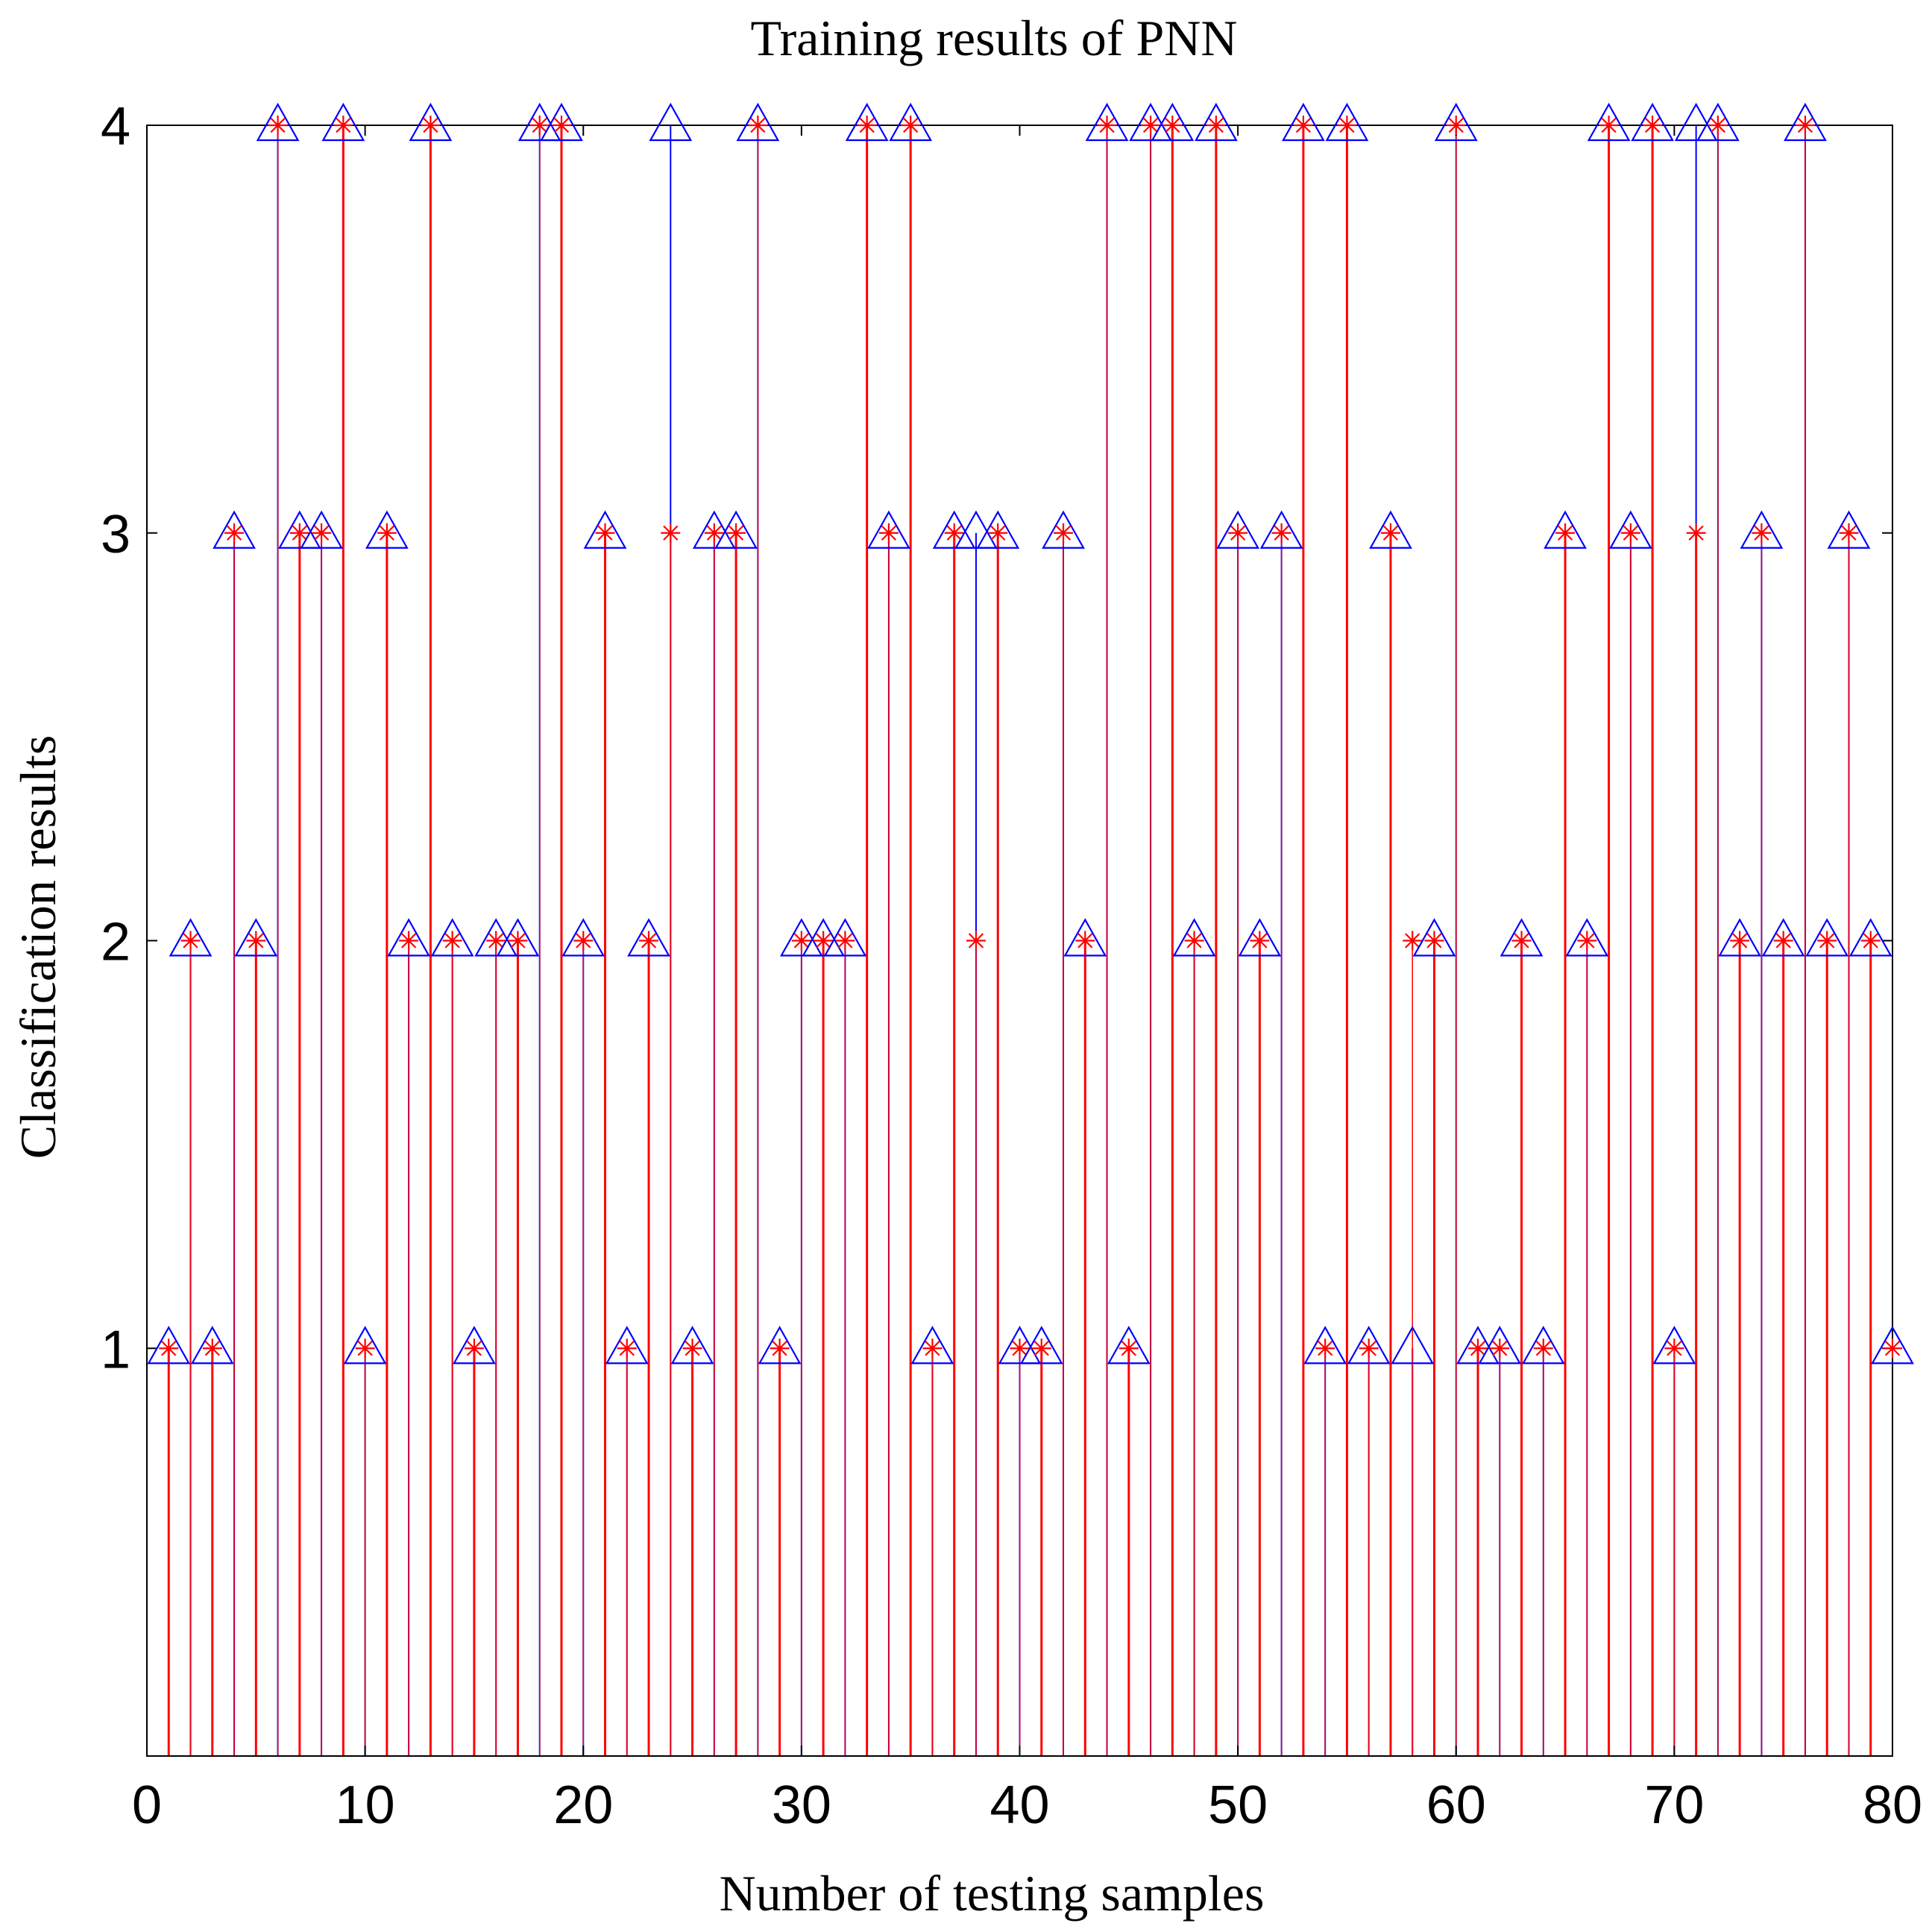 Image resolution: width=1932 pixels, height=1932 pixels. I want to click on y-tick-label: 1, so click(115, 1349).